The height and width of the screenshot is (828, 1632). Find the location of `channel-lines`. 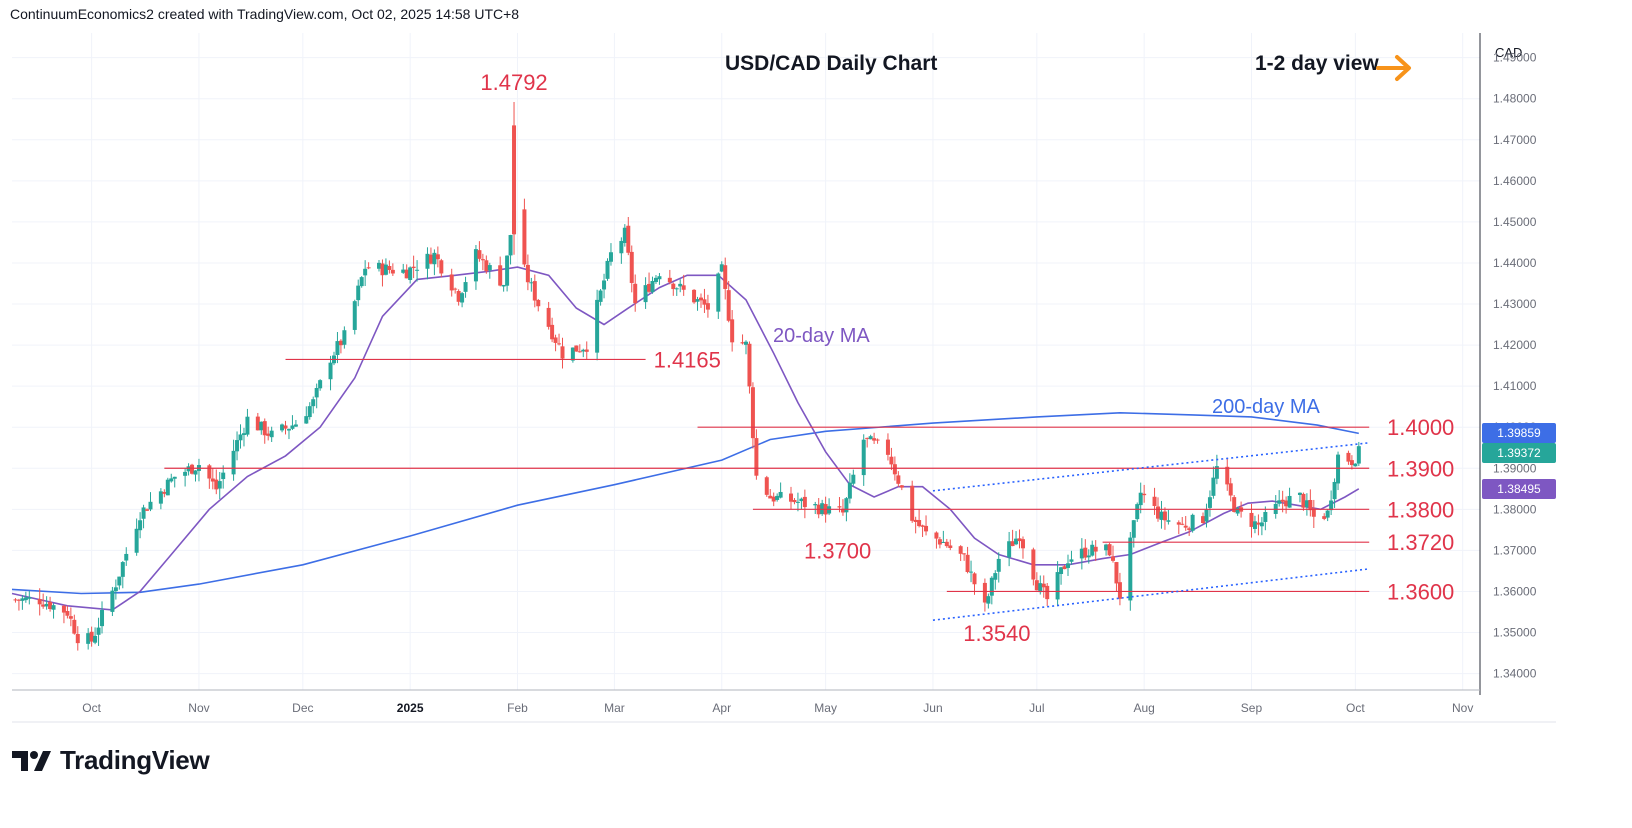

channel-lines is located at coordinates (1151, 531).